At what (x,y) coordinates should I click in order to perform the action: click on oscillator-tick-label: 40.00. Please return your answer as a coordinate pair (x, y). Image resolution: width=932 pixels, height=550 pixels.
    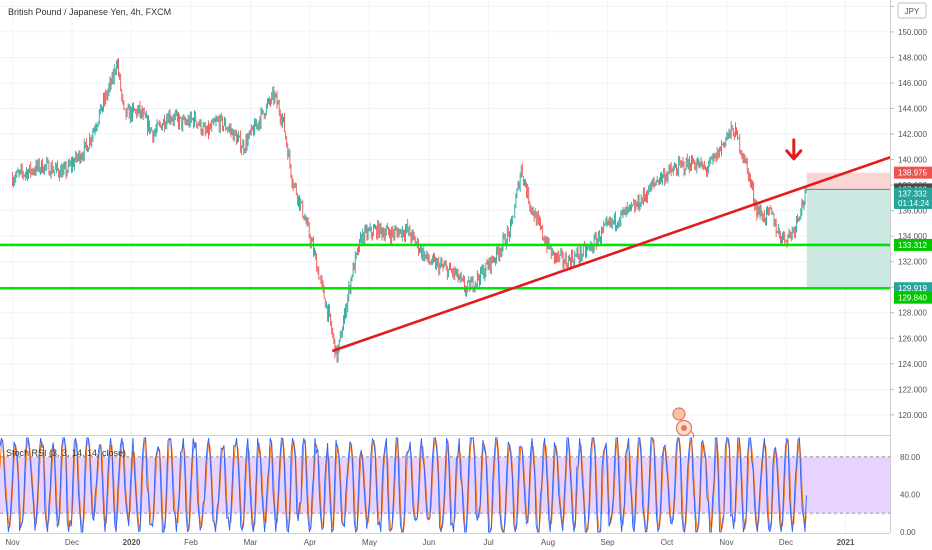
    Looking at the image, I should click on (910, 494).